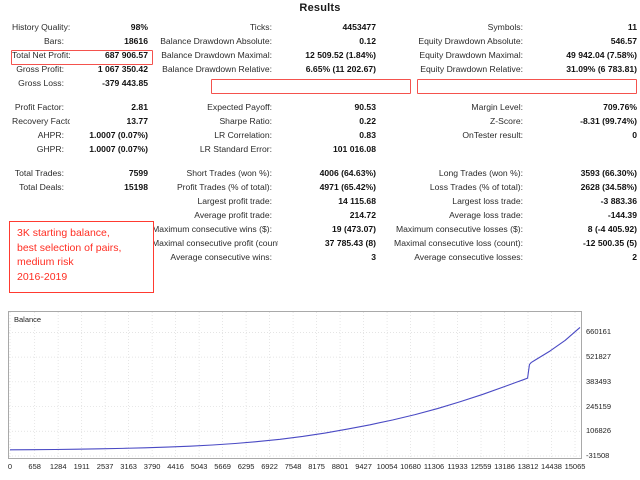 This screenshot has width=640, height=480. Describe the element at coordinates (246, 466) in the screenshot. I see `x-tick-label: 6295` at that location.